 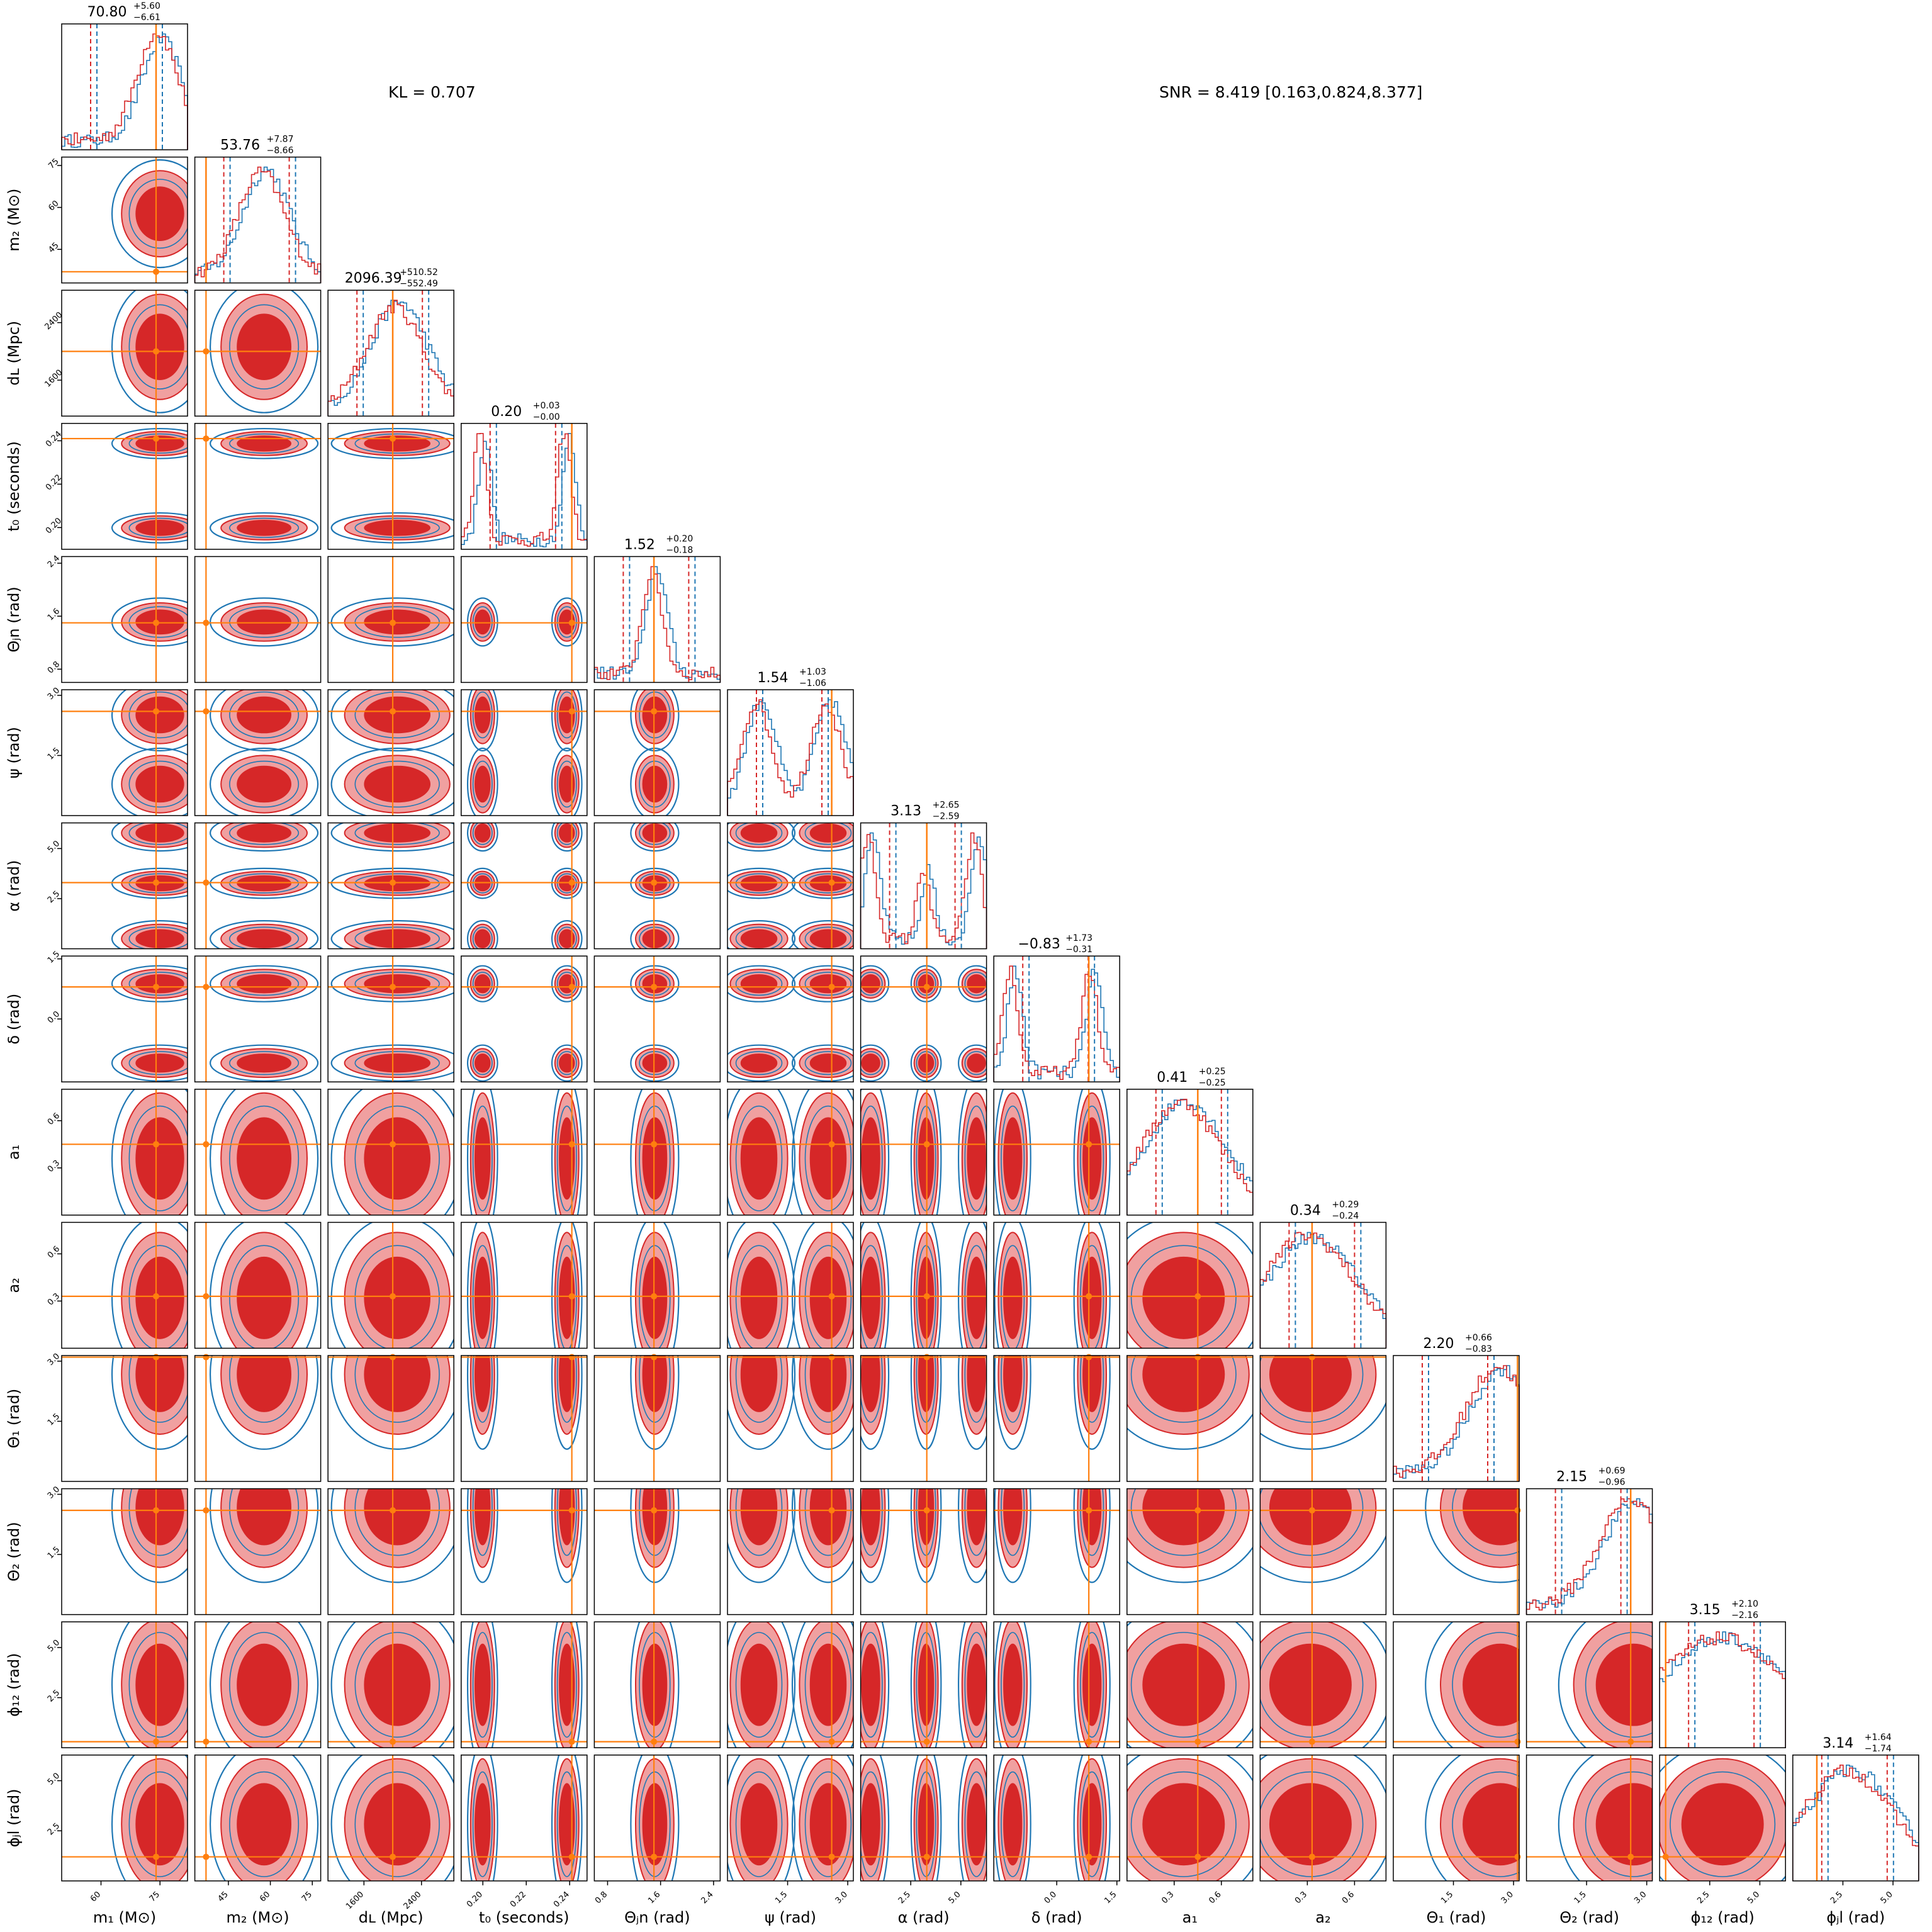 What do you see at coordinates (1056, 1840) in the screenshot?
I see `contour-panel-phijl-vs-delta: 0.0 1.5δ (rad)` at bounding box center [1056, 1840].